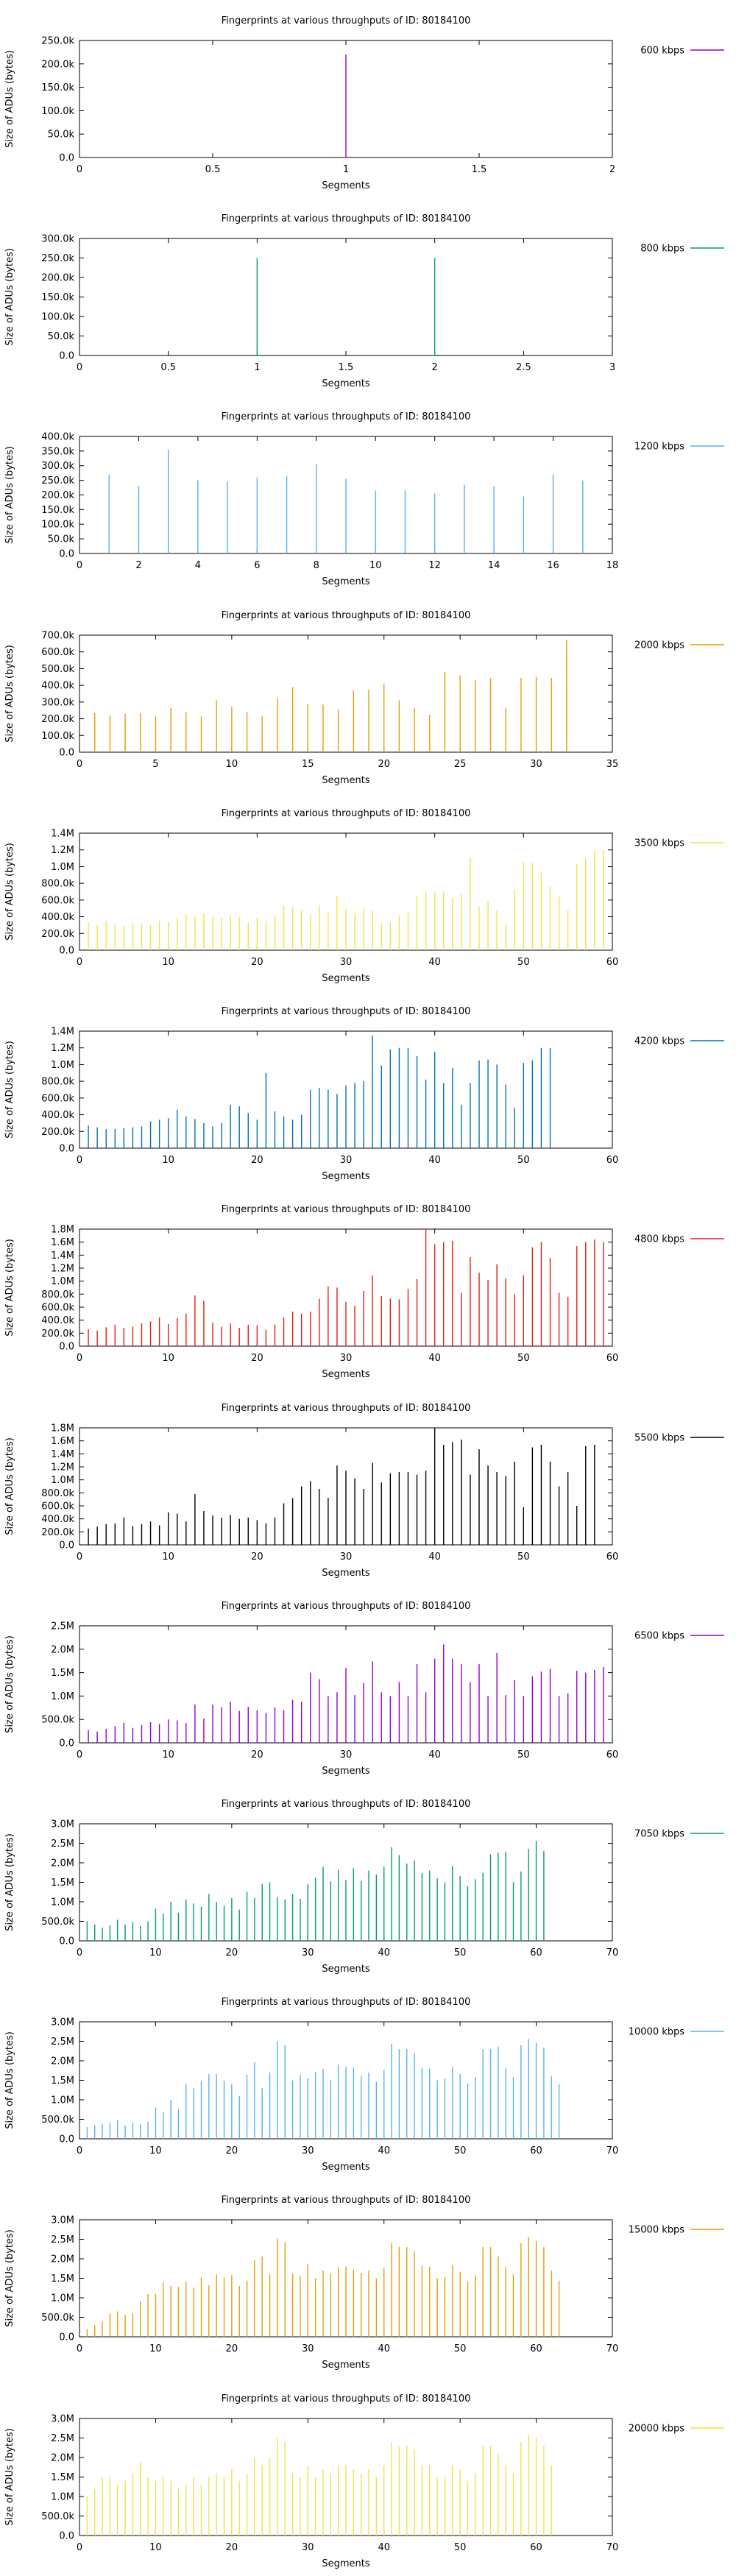 Image resolution: width=736 pixels, height=2576 pixels. Describe the element at coordinates (384, 1953) in the screenshot. I see `x-tick-label: 40` at that location.